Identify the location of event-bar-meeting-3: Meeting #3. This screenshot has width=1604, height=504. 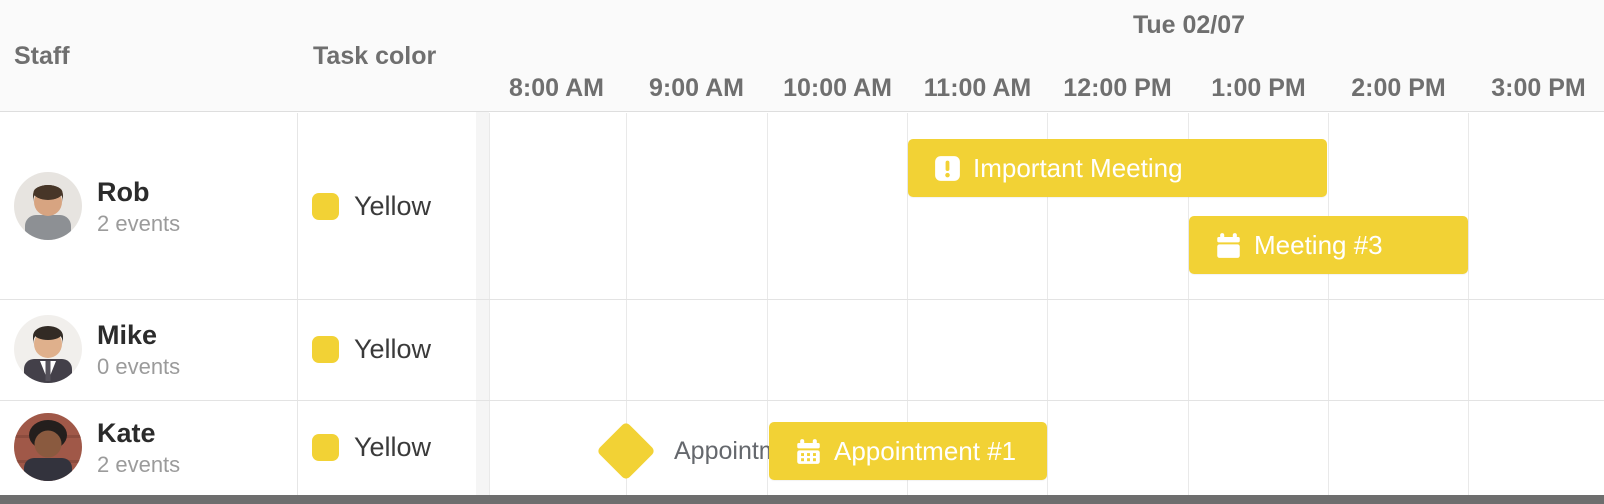
(1328, 245).